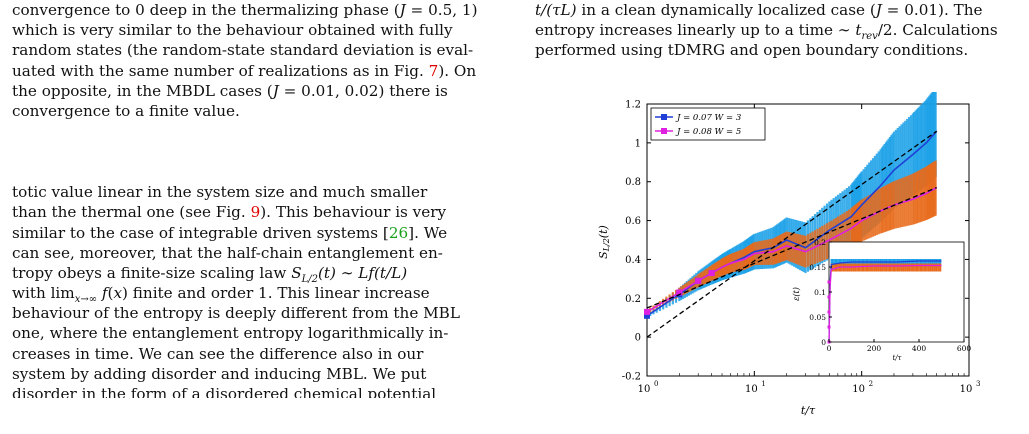  What do you see at coordinates (708, 118) in the screenshot?
I see `legend-entry-series-1: J = 0.07 W = 3` at bounding box center [708, 118].